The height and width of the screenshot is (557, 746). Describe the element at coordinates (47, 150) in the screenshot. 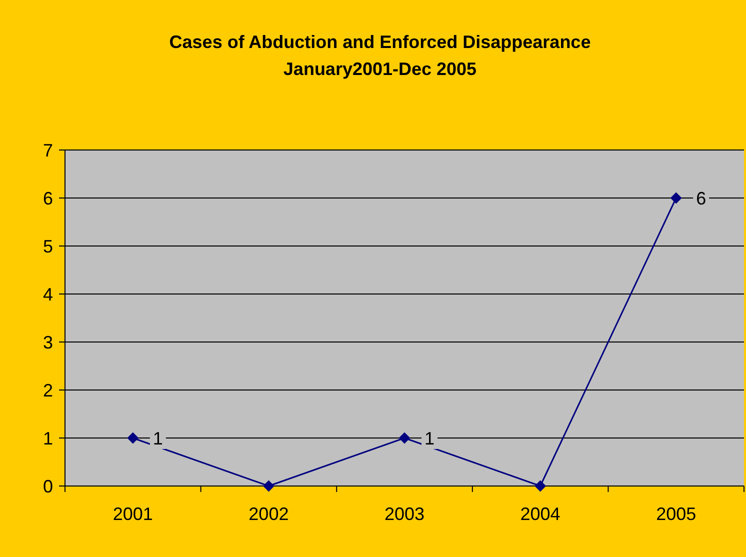

I see `y-tick-label: 7` at that location.